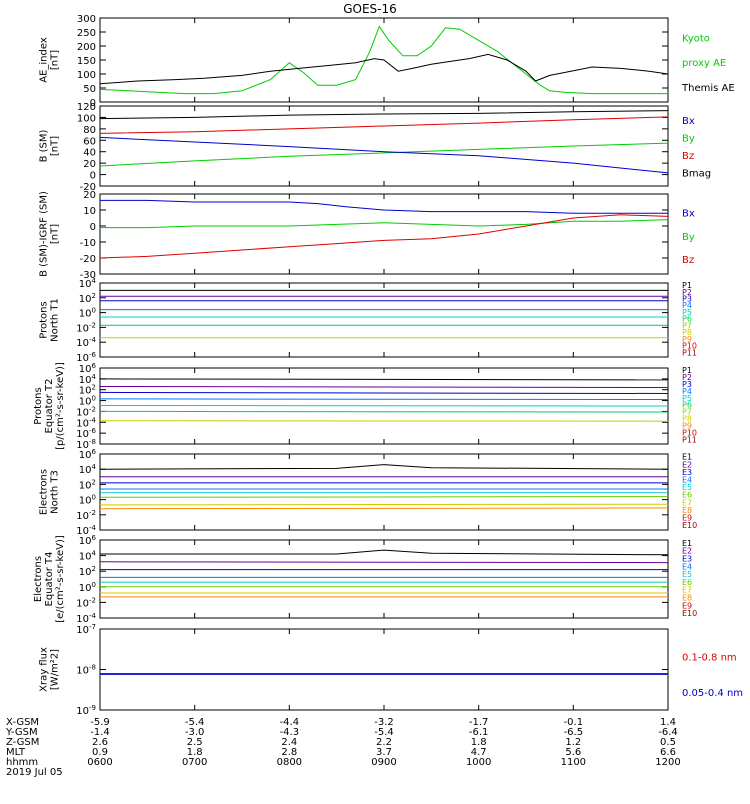 The width and height of the screenshot is (750, 804). Describe the element at coordinates (384, 206) in the screenshot. I see `b-sm-igrf-series-bx` at that location.